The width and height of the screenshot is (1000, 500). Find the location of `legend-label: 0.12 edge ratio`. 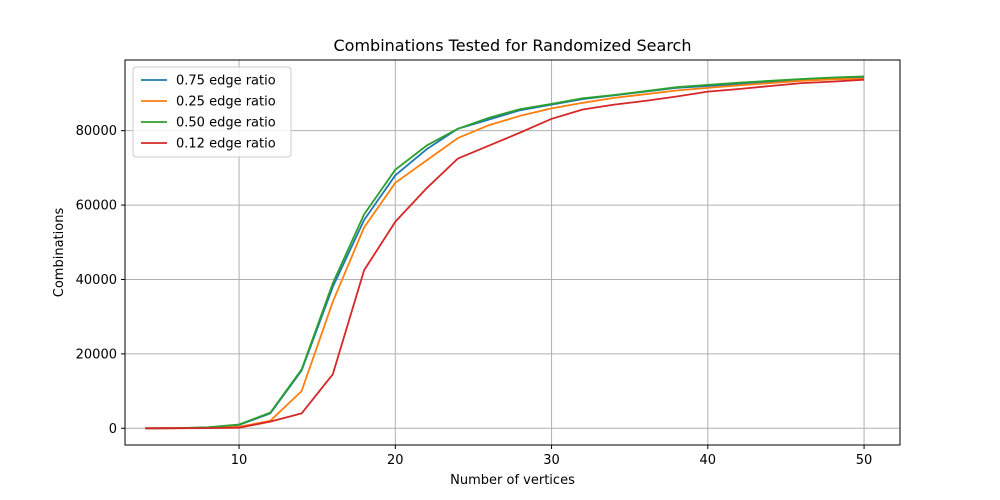

legend-label: 0.12 edge ratio is located at coordinates (226, 144).